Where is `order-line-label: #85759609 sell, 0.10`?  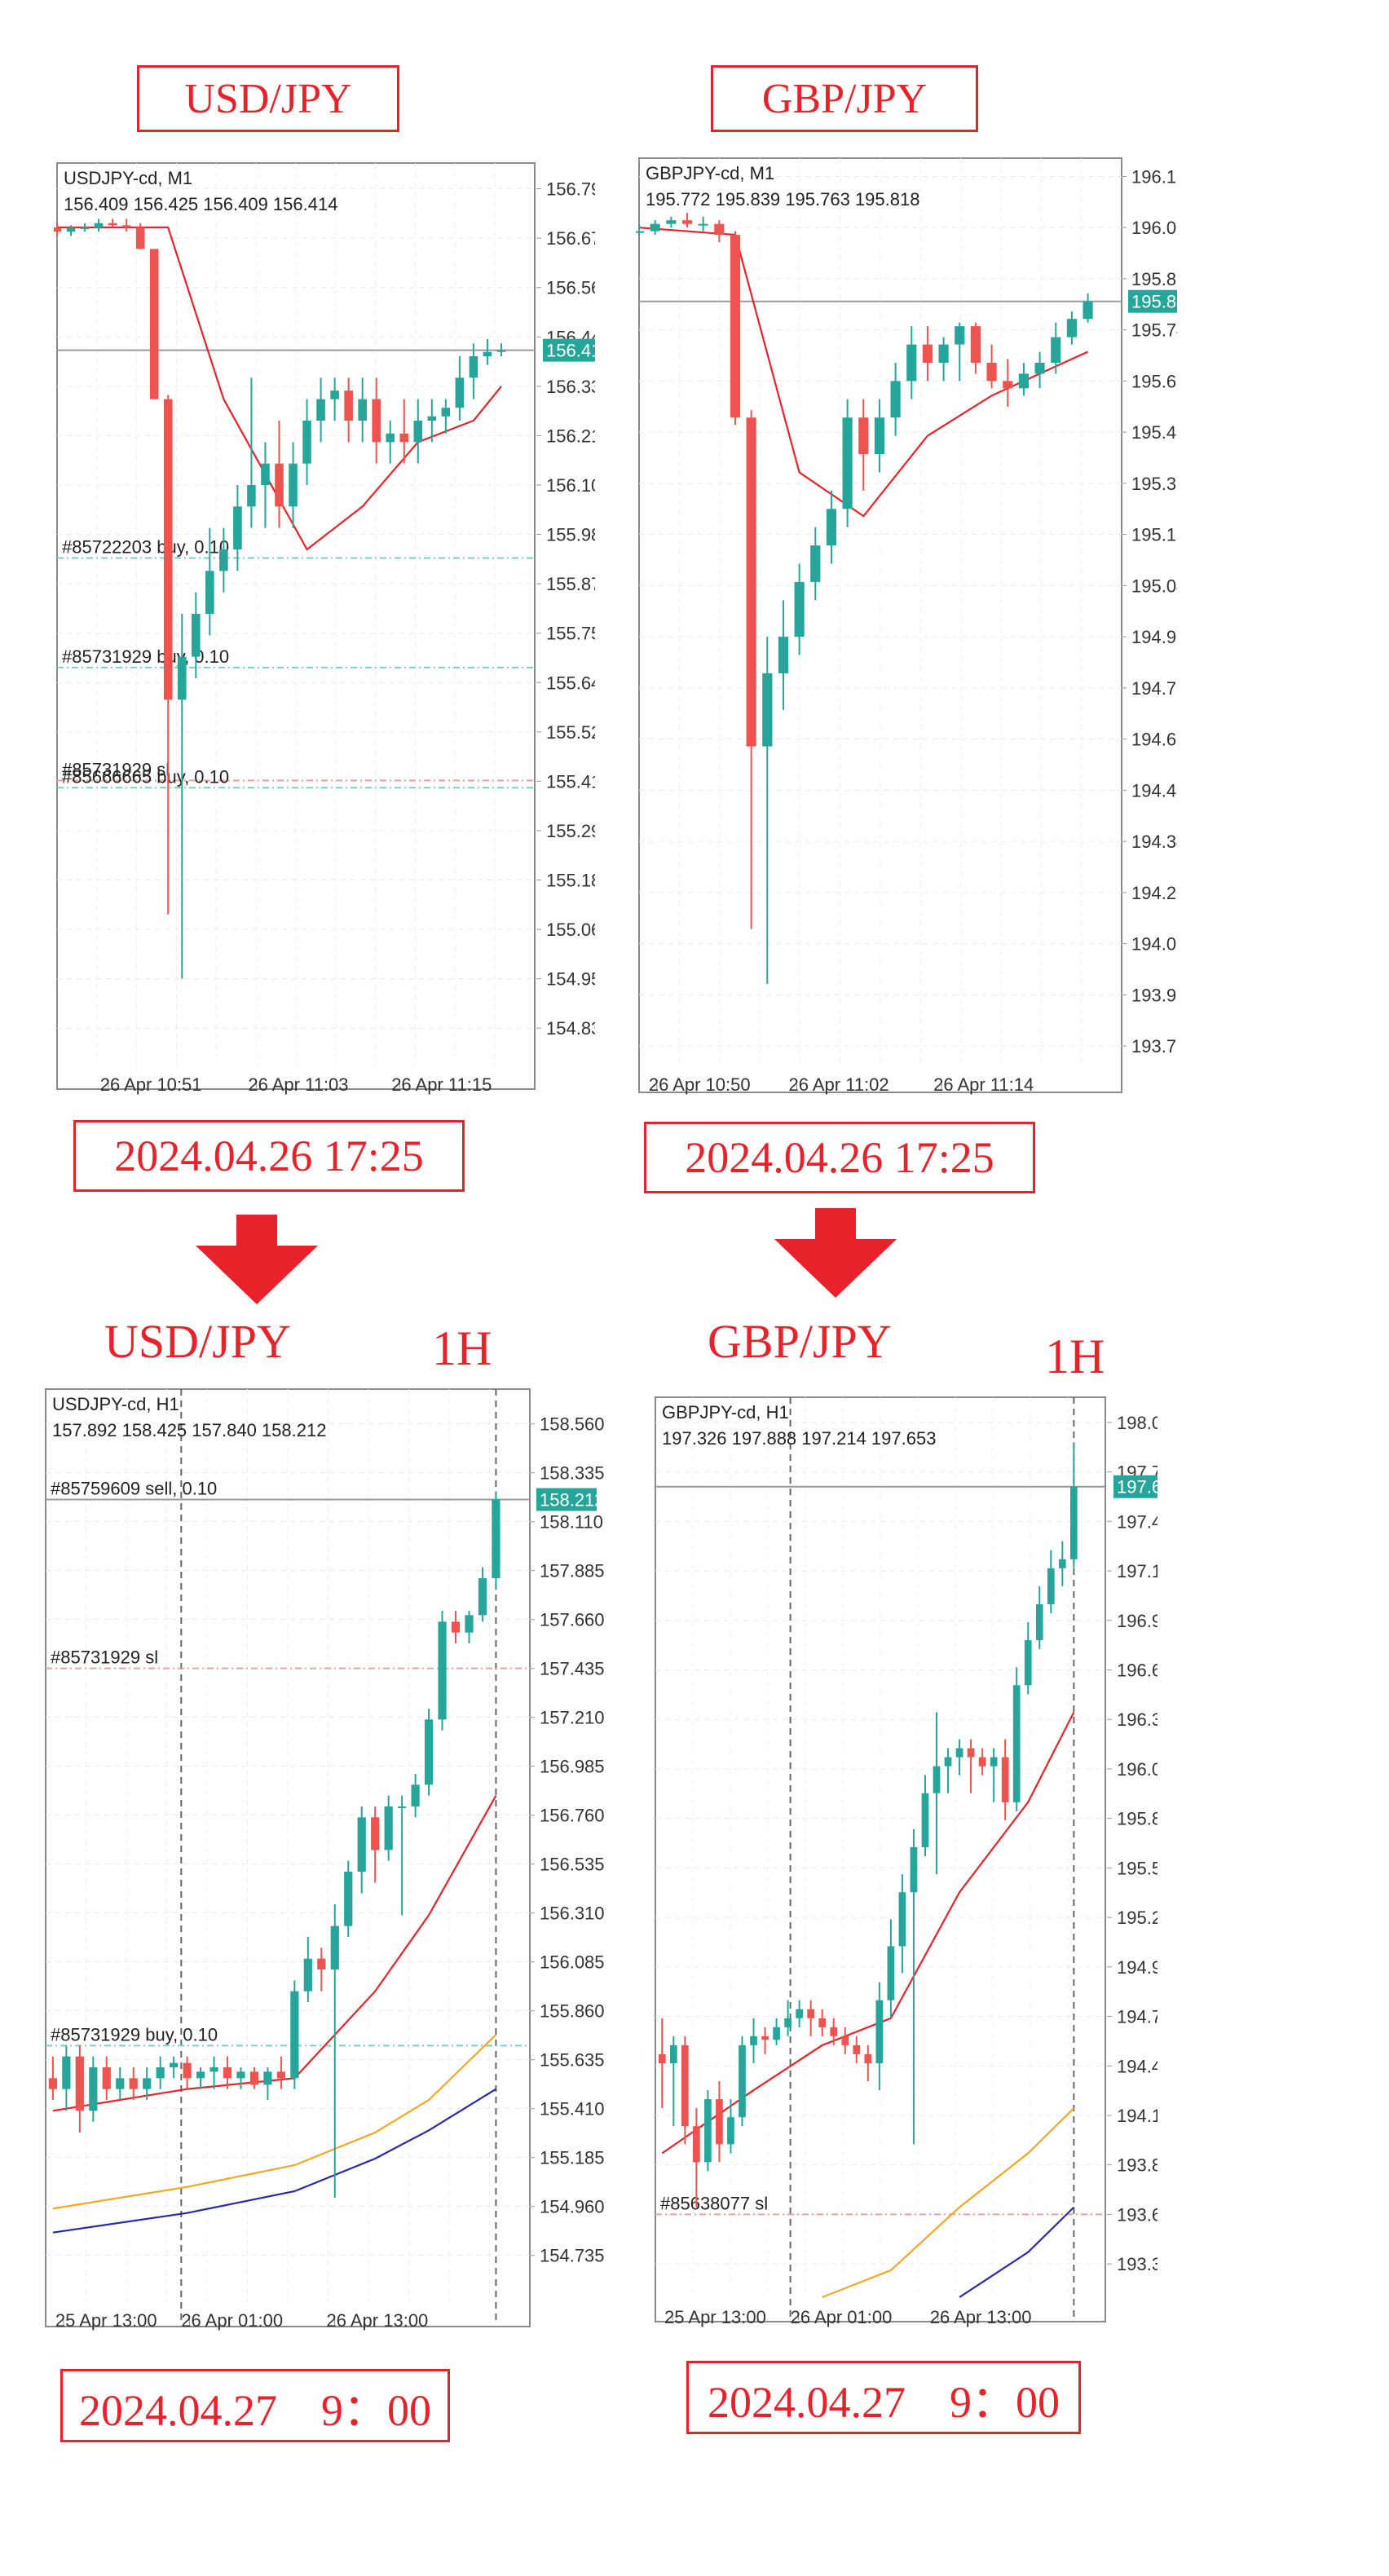
order-line-label: #85759609 sell, 0.10 is located at coordinates (134, 1488).